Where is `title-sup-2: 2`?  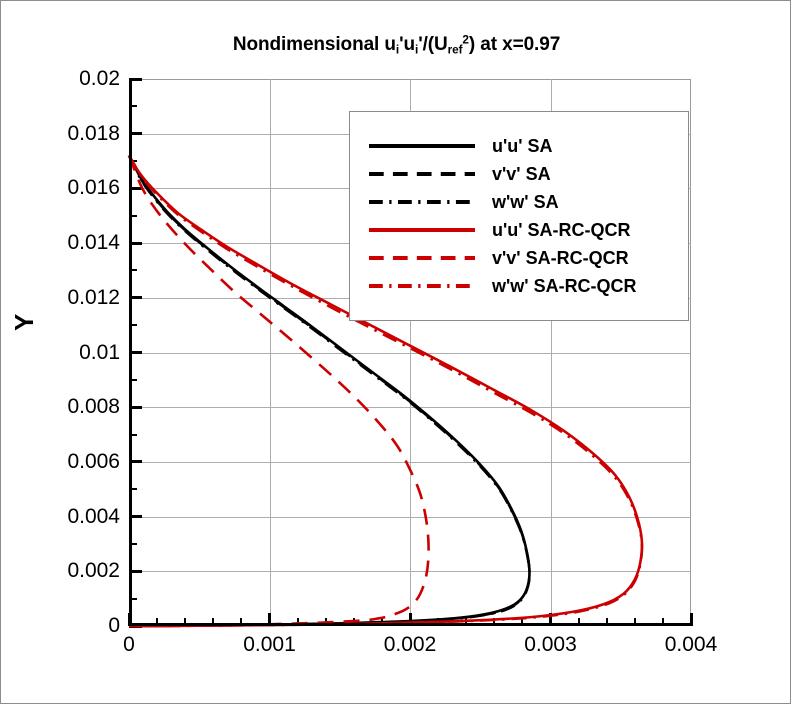 title-sup-2: 2 is located at coordinates (465, 40).